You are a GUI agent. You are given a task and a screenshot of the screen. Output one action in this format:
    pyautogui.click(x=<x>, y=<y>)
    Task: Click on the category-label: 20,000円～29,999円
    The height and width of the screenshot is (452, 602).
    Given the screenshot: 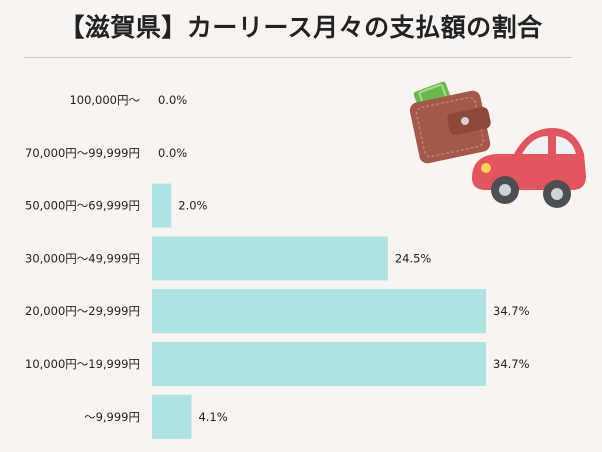 What is the action you would take?
    pyautogui.click(x=82, y=311)
    